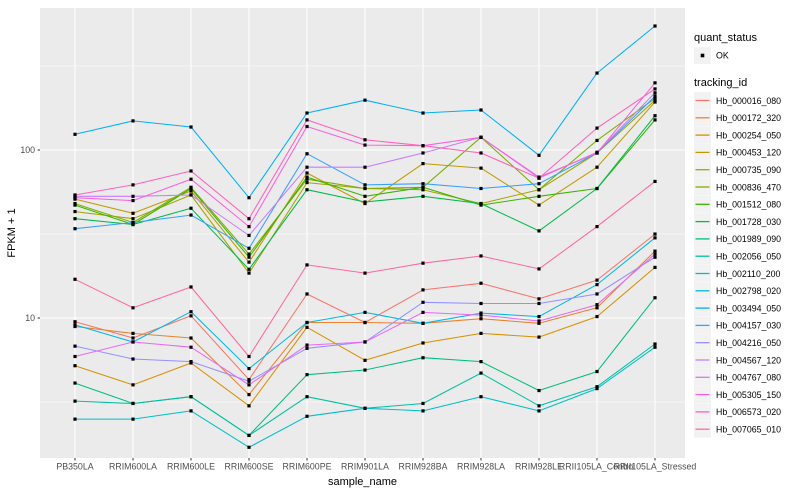 The width and height of the screenshot is (800, 500). What do you see at coordinates (307, 467) in the screenshot?
I see `x-tick-label: RRIM600PE` at bounding box center [307, 467].